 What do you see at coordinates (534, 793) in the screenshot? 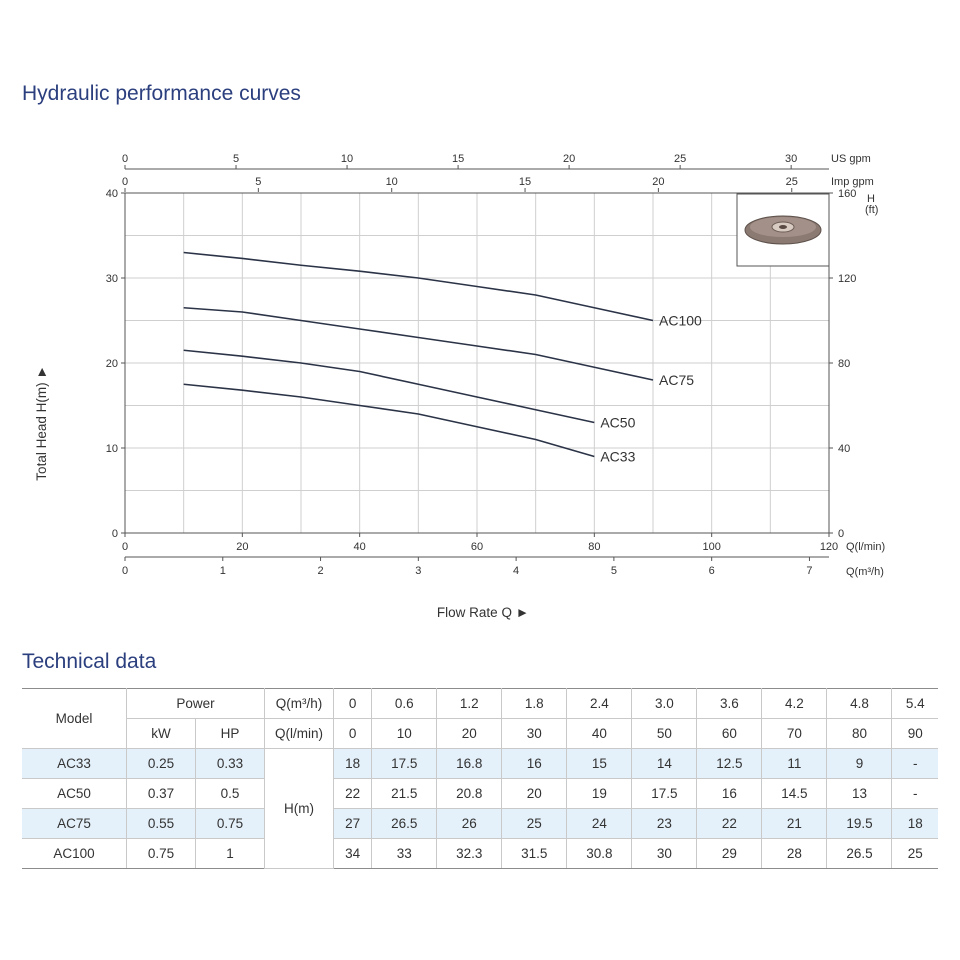
I see `head-value-cell: 20` at bounding box center [534, 793].